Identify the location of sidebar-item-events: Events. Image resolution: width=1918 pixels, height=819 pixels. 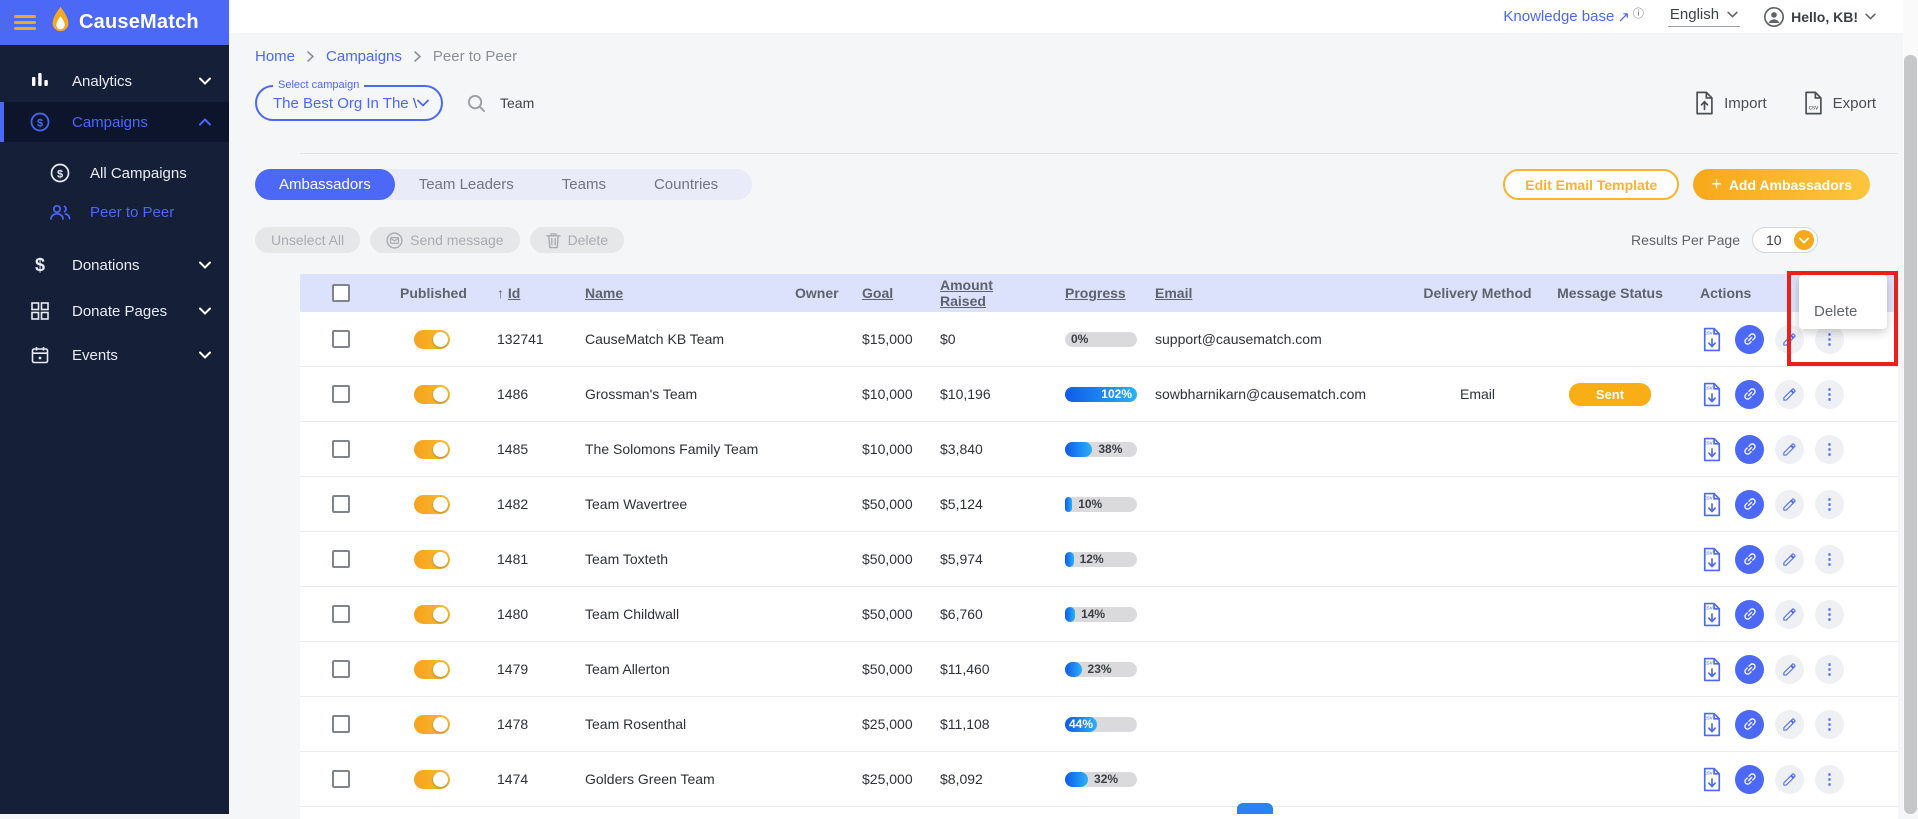
(114, 355).